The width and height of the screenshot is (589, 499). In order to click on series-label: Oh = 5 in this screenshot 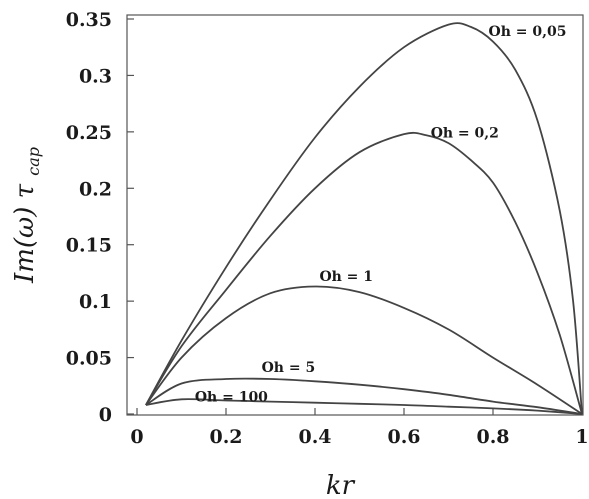, I will do `click(289, 368)`.